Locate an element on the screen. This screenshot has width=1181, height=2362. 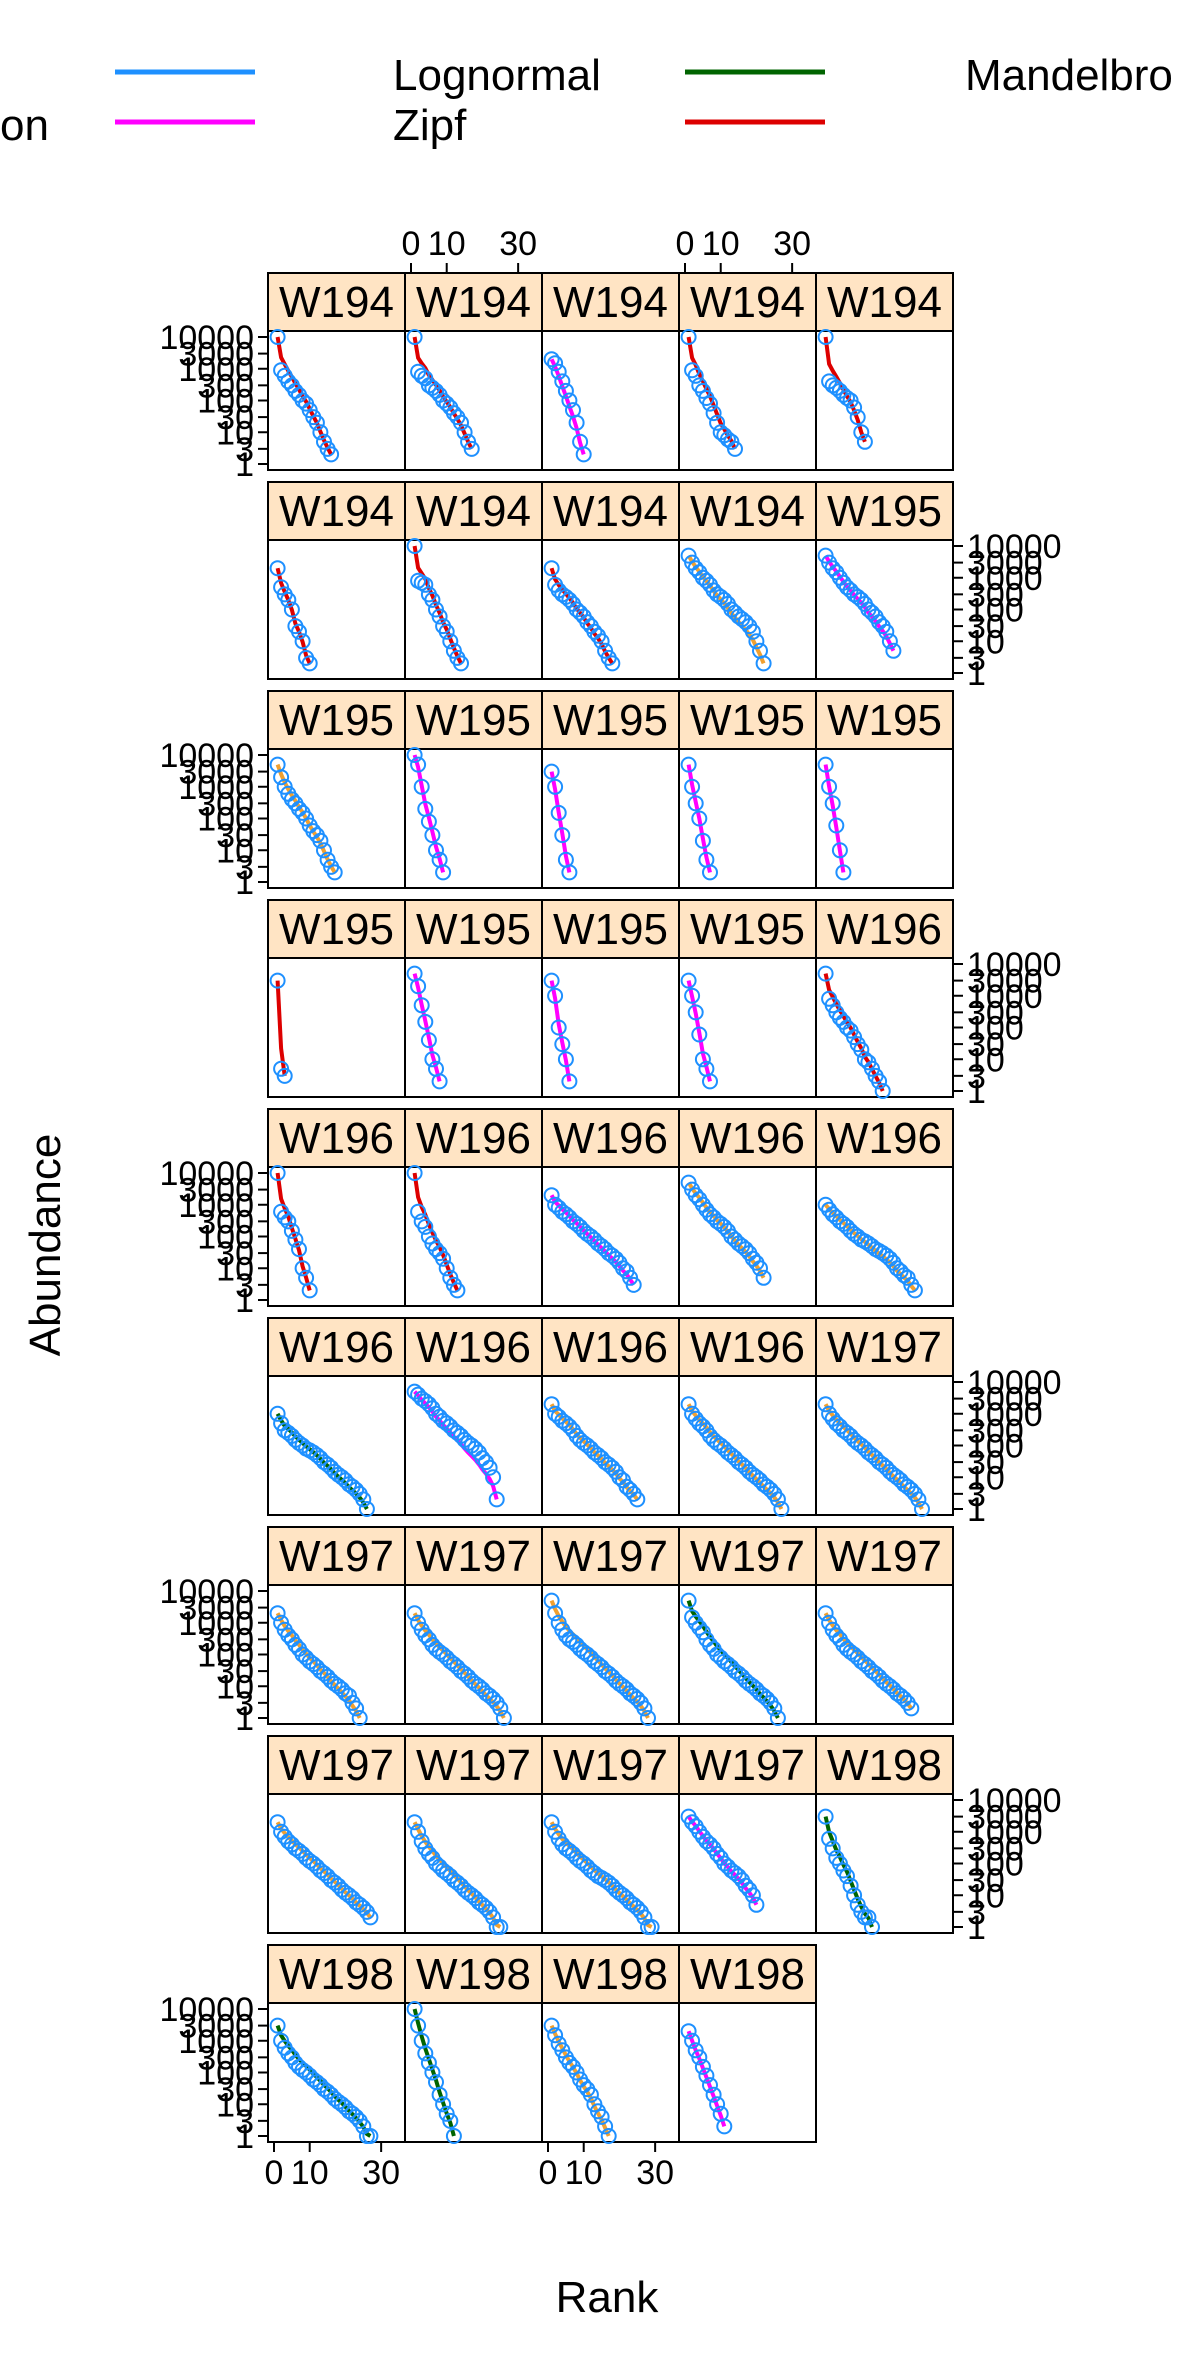
fitted-line is located at coordinates (429, 813).